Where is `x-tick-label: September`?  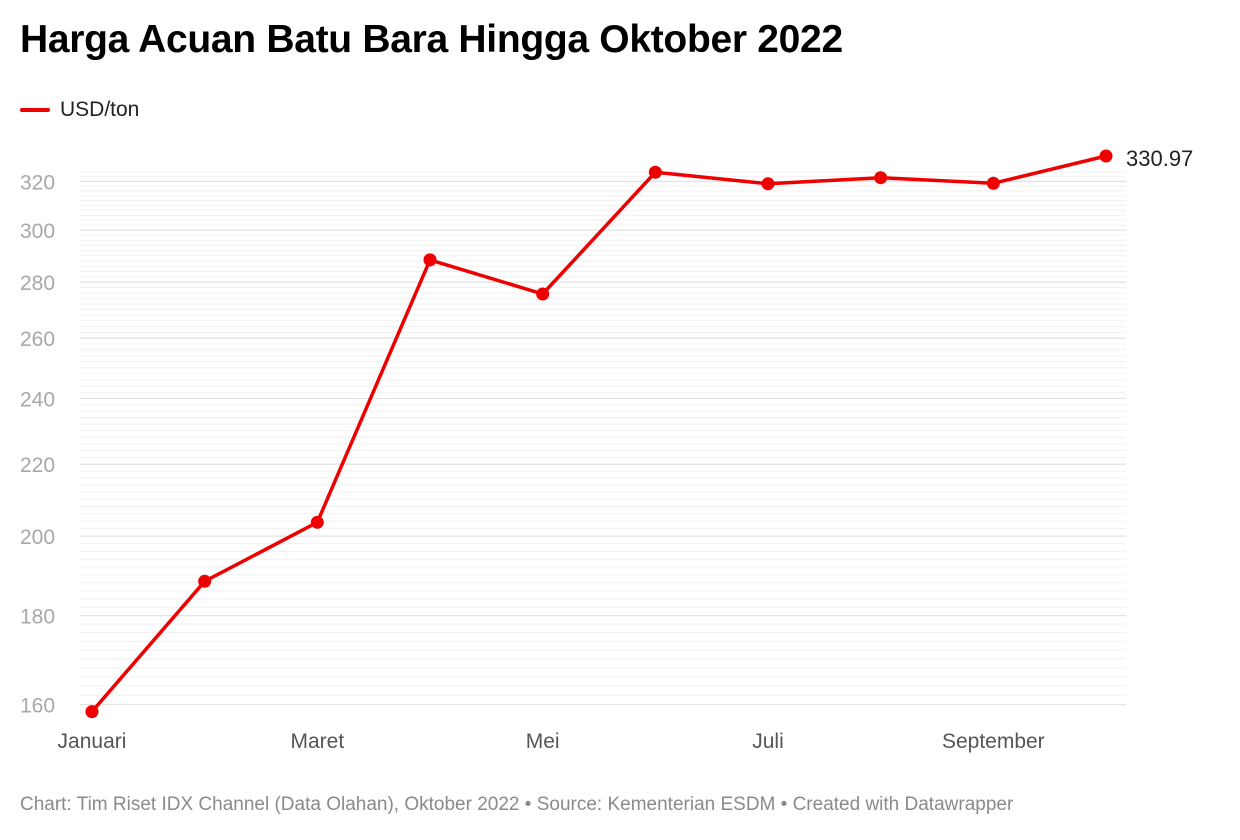 x-tick-label: September is located at coordinates (993, 741).